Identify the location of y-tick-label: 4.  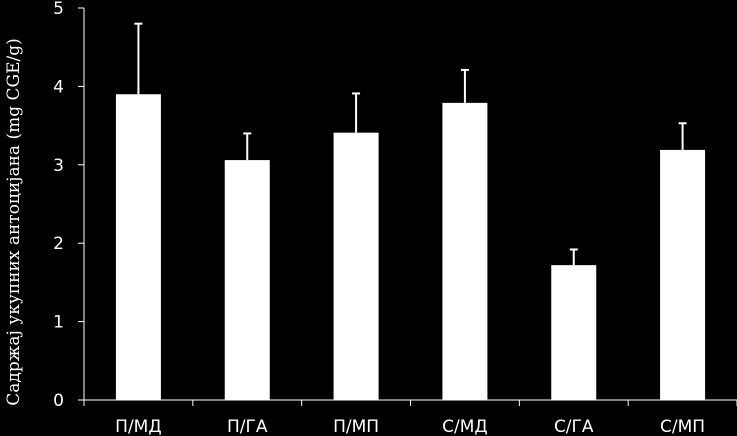
(58, 87).